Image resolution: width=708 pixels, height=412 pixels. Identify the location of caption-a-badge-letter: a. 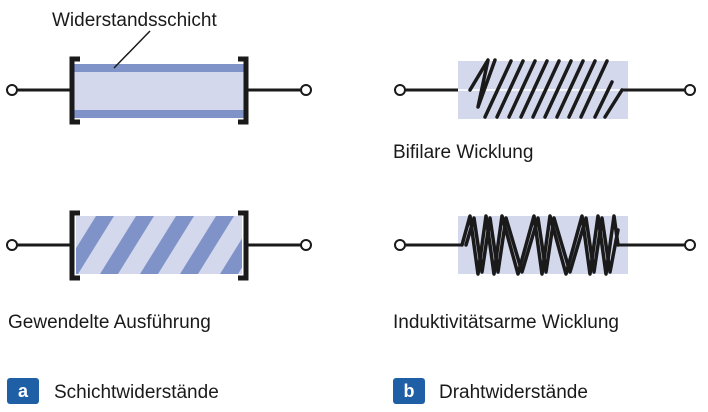
(23, 391).